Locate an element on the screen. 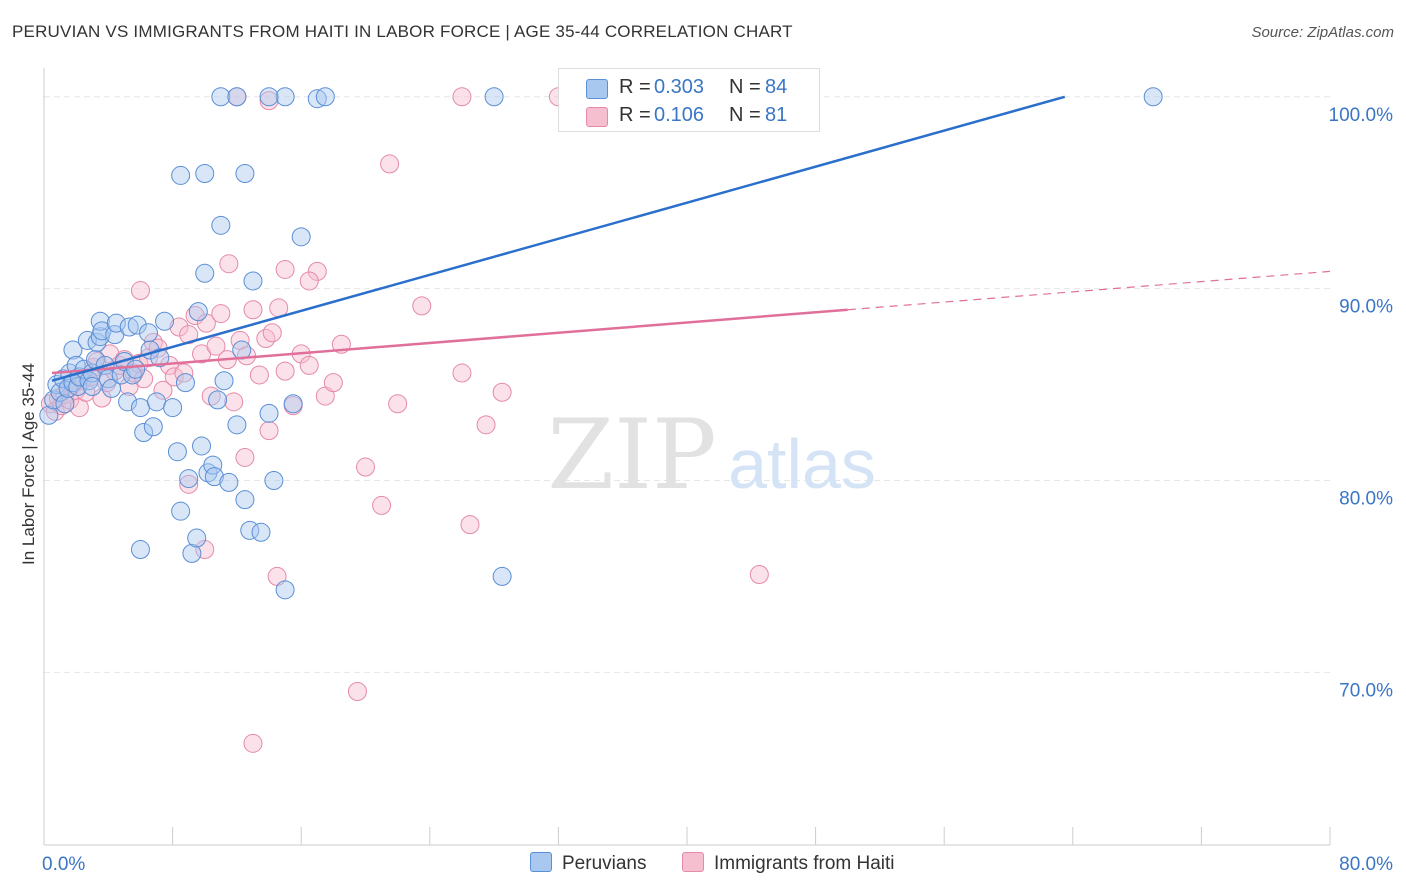  legend-r-value: 0.303 is located at coordinates (679, 87).